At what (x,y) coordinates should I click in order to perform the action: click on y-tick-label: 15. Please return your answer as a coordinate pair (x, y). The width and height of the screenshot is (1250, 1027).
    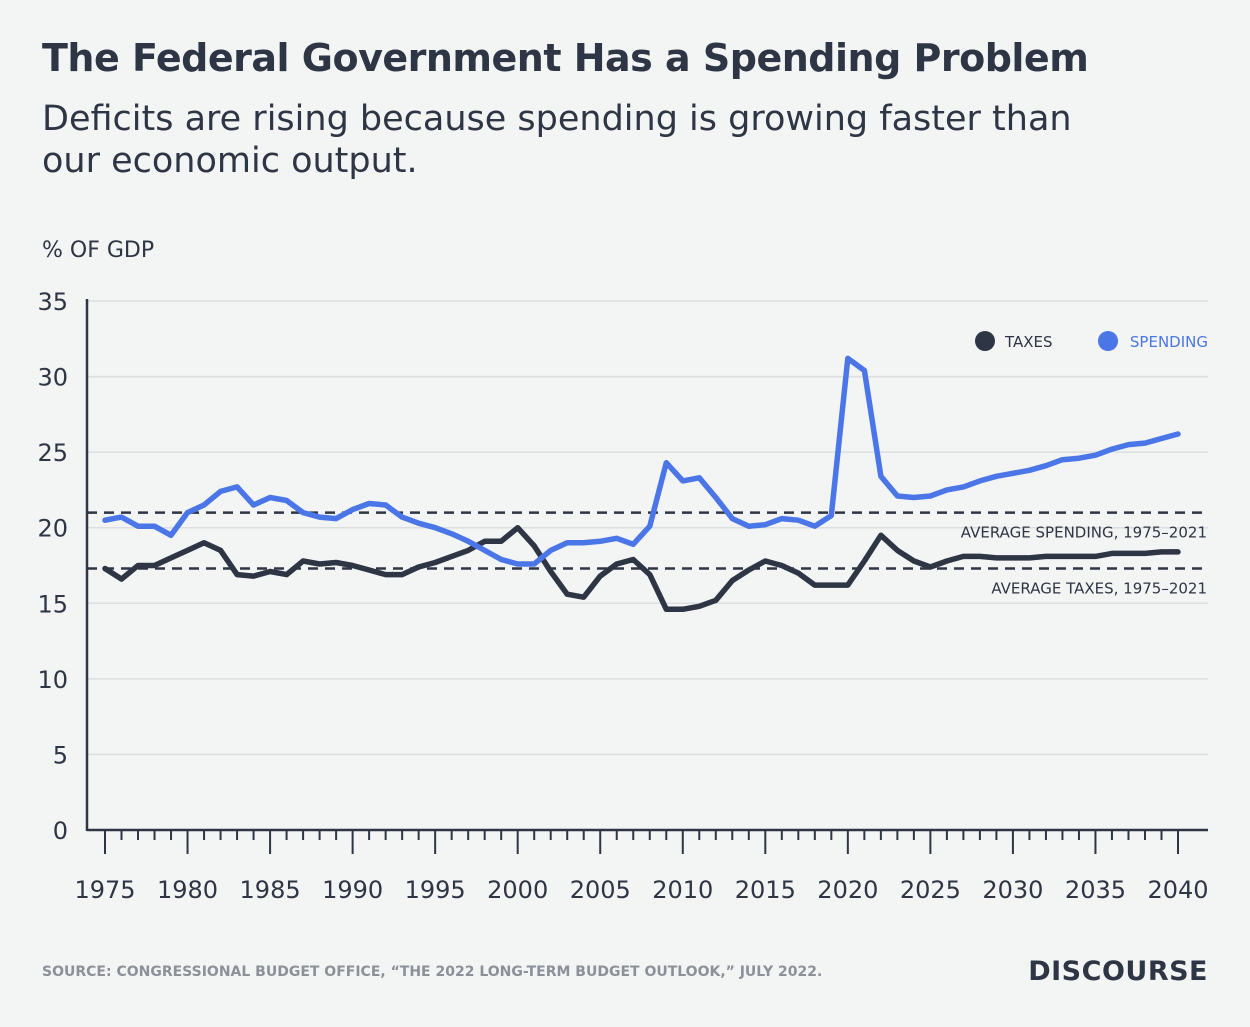
    Looking at the image, I should click on (52, 604).